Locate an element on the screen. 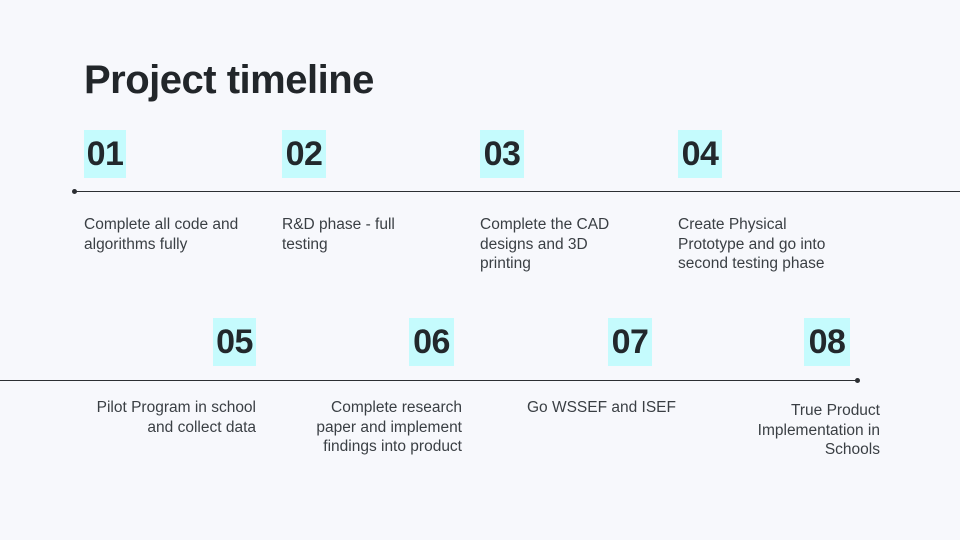 The height and width of the screenshot is (540, 960). timeline-line-top is located at coordinates (517, 191).